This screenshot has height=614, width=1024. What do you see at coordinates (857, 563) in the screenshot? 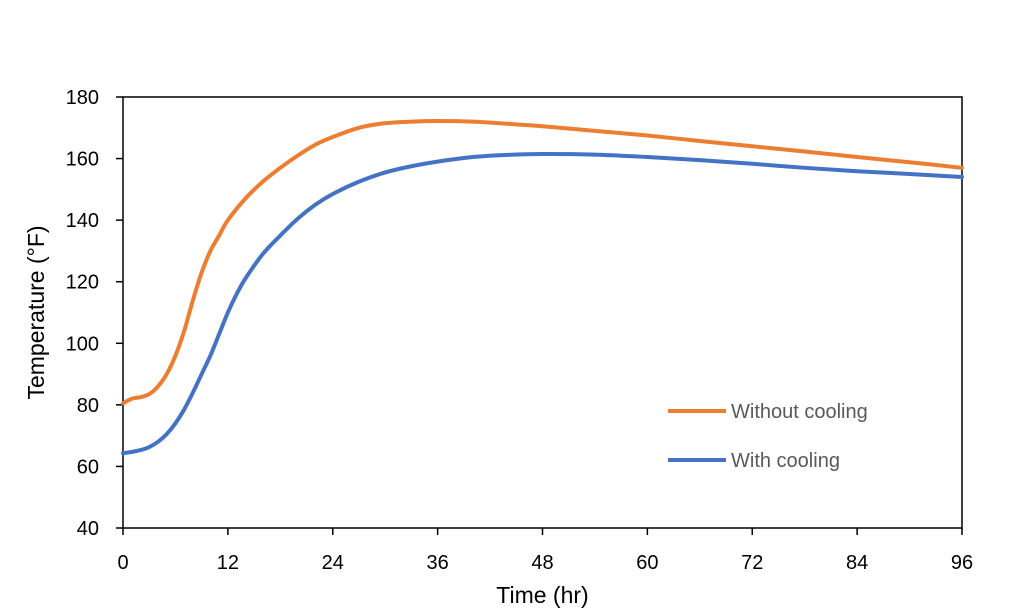
I see `x-tick-label: 84` at bounding box center [857, 563].